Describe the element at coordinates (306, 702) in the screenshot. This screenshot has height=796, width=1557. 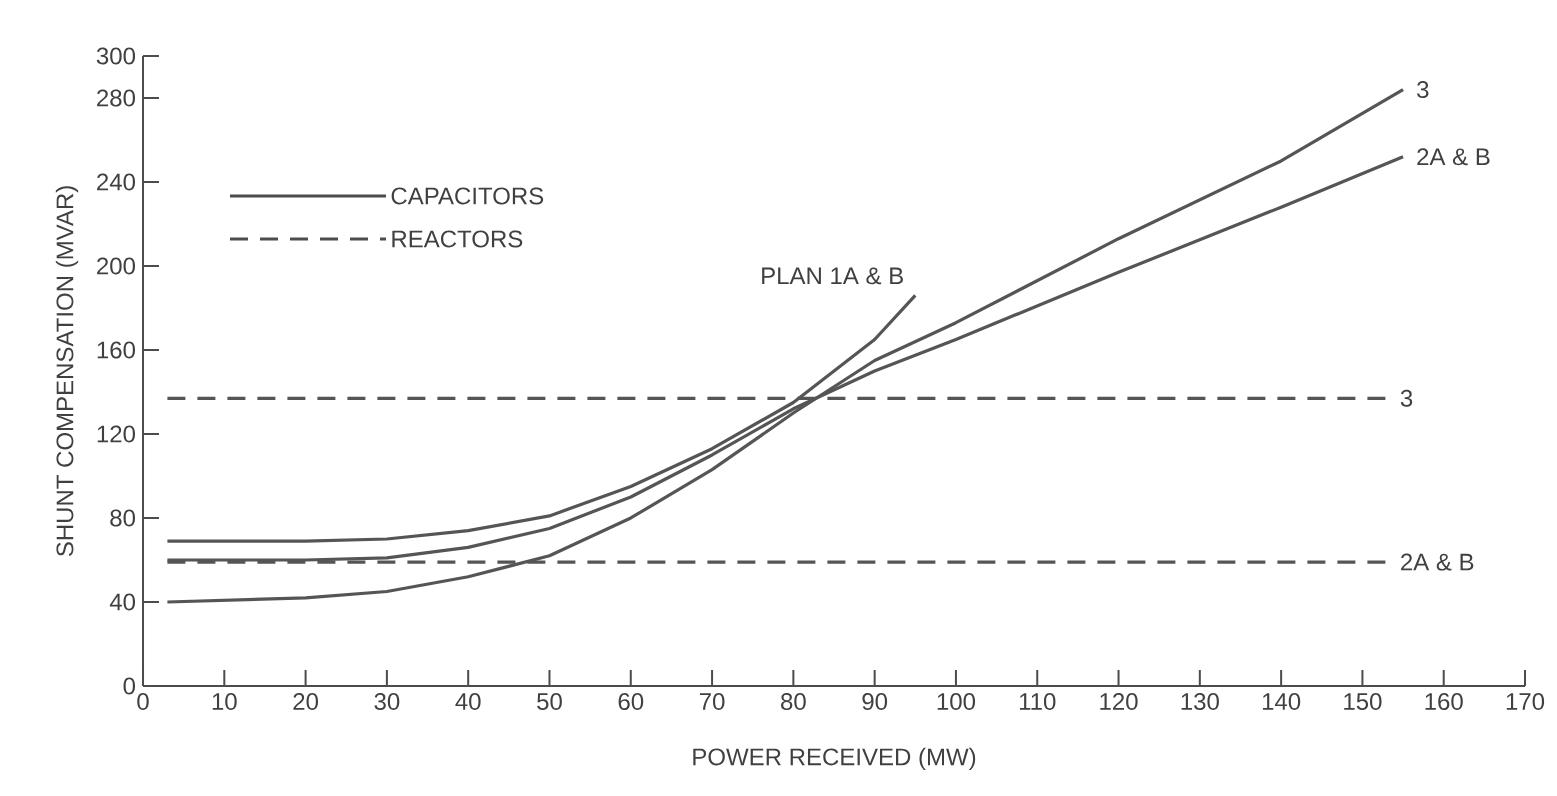
I see `x-tick-label: 20` at that location.